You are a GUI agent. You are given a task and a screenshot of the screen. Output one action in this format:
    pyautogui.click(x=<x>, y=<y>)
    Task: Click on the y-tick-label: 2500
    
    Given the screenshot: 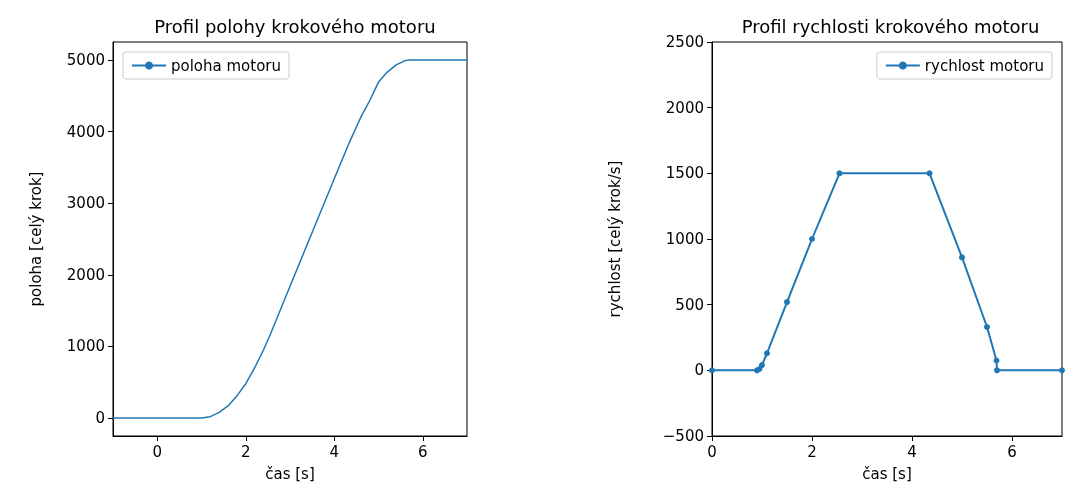 What is the action you would take?
    pyautogui.click(x=684, y=42)
    